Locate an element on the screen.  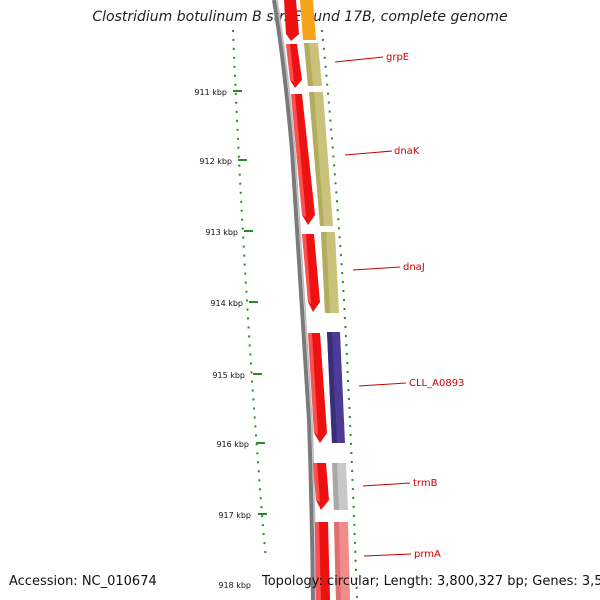
genome-backbone is located at coordinates (293, 300).